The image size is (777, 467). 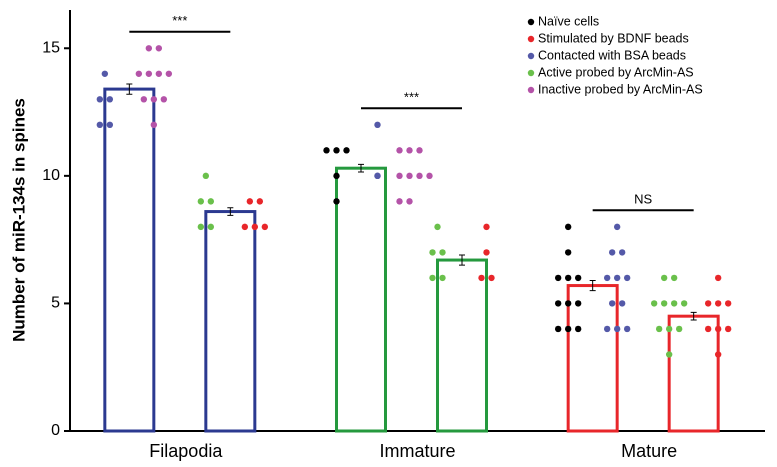 I want to click on y-tick-label: 5, so click(x=55, y=303).